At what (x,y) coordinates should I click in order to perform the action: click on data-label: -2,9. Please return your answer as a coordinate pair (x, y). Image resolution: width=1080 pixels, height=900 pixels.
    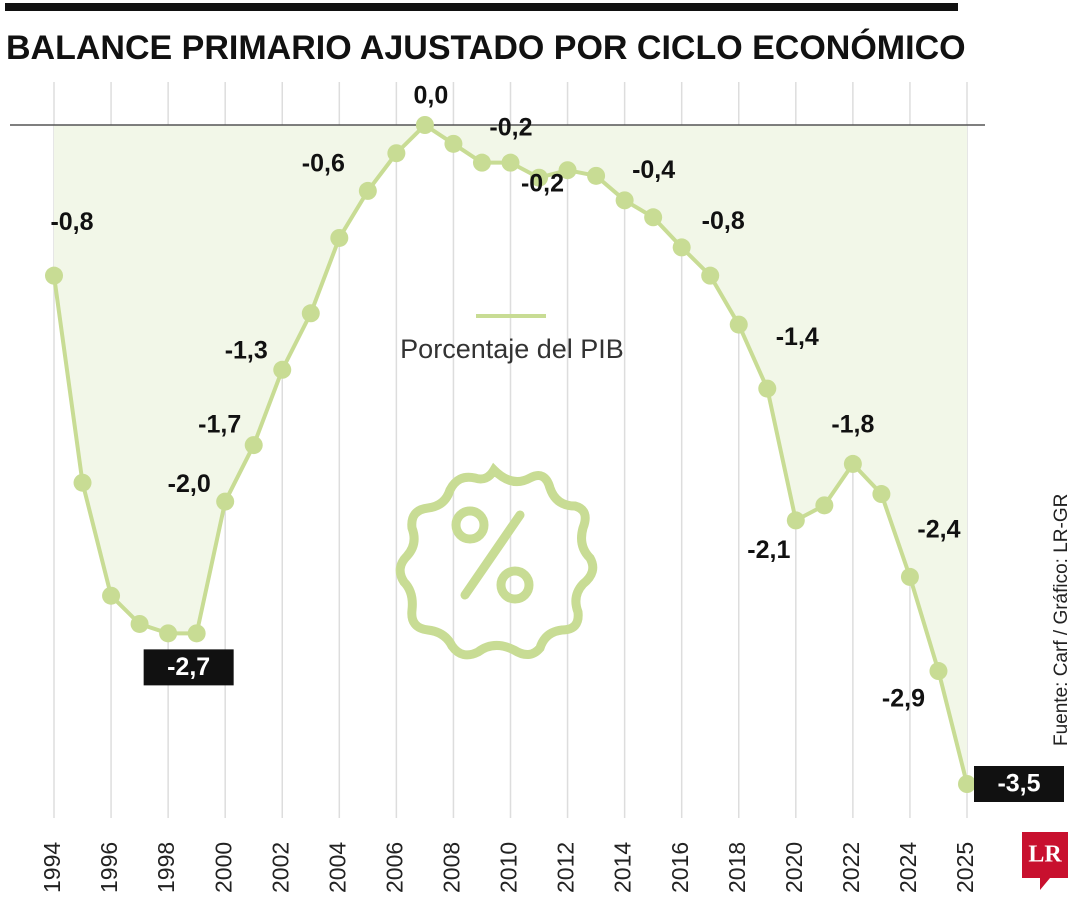
    Looking at the image, I should click on (903, 699).